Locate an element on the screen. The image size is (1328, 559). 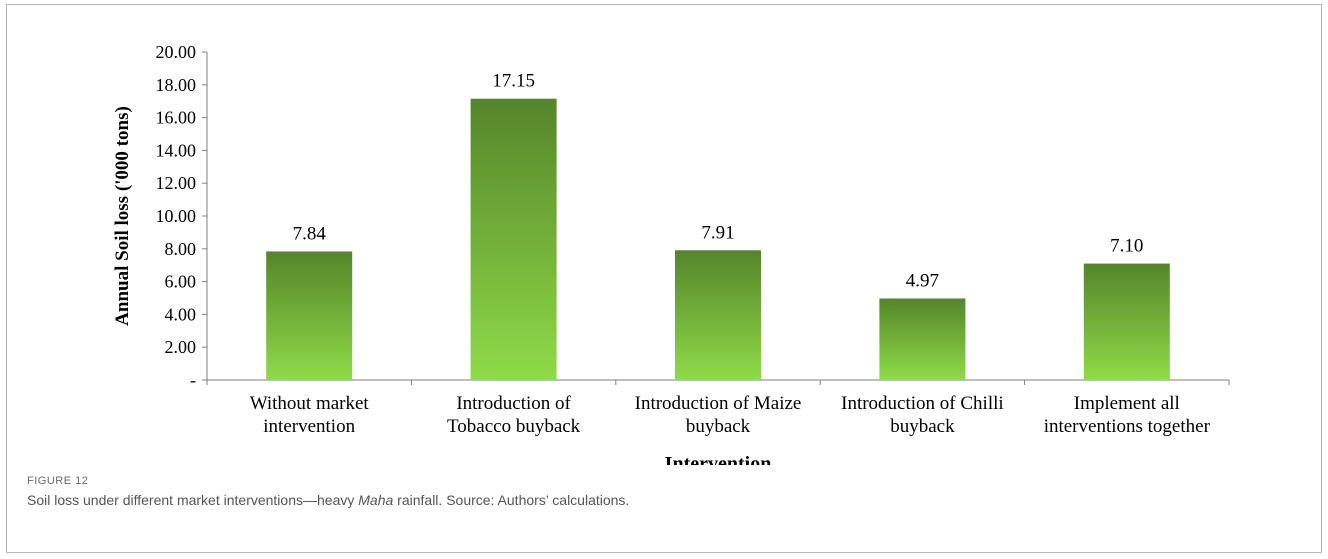
x-tick-label: Without market is located at coordinates (310, 403).